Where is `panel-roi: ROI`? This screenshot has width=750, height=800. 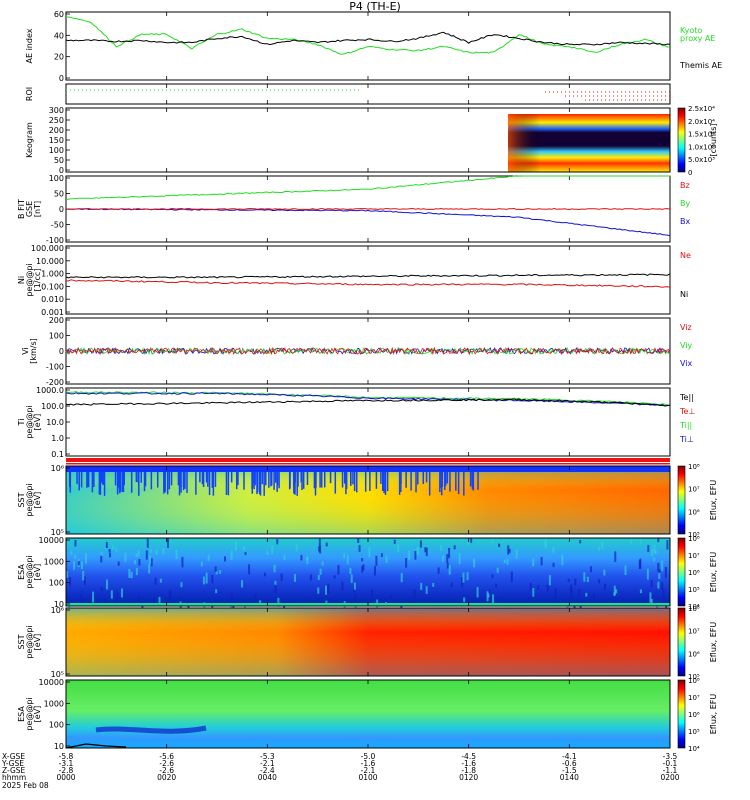 panel-roi: ROI is located at coordinates (348, 94).